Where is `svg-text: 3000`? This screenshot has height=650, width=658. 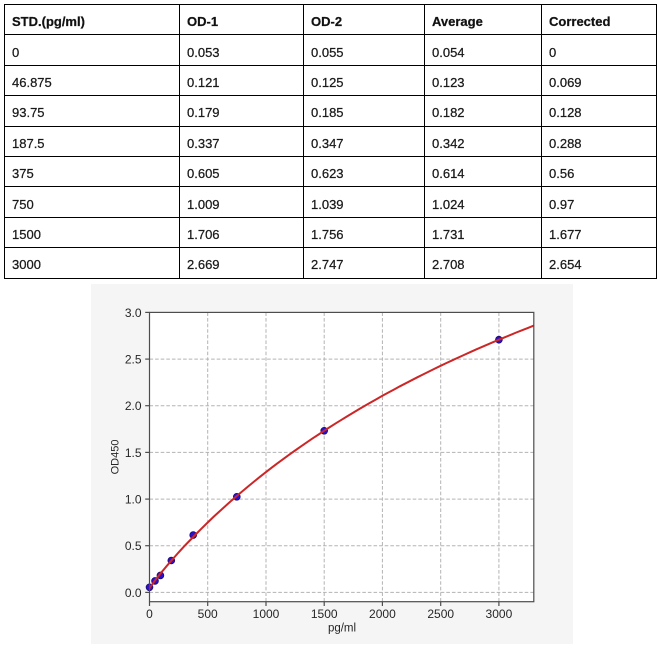 svg-text: 3000 is located at coordinates (499, 614).